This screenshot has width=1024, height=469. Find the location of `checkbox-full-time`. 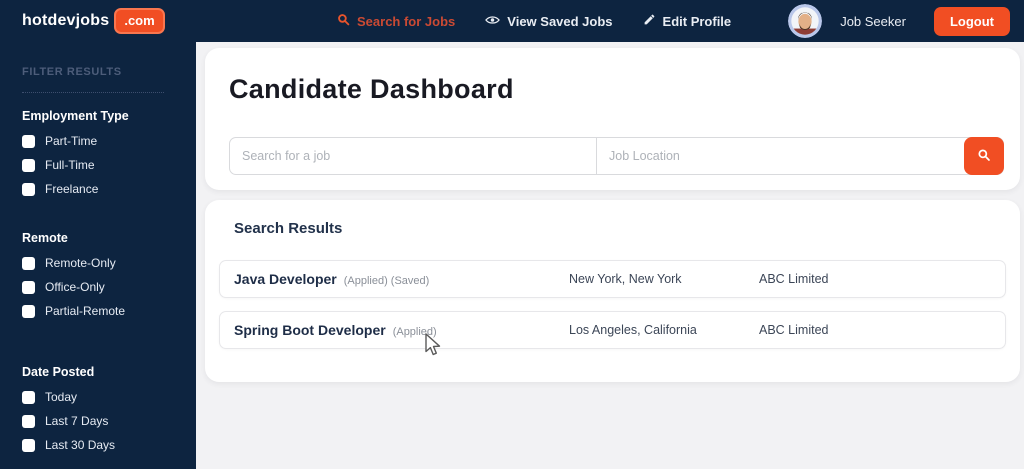

checkbox-full-time is located at coordinates (28, 165).